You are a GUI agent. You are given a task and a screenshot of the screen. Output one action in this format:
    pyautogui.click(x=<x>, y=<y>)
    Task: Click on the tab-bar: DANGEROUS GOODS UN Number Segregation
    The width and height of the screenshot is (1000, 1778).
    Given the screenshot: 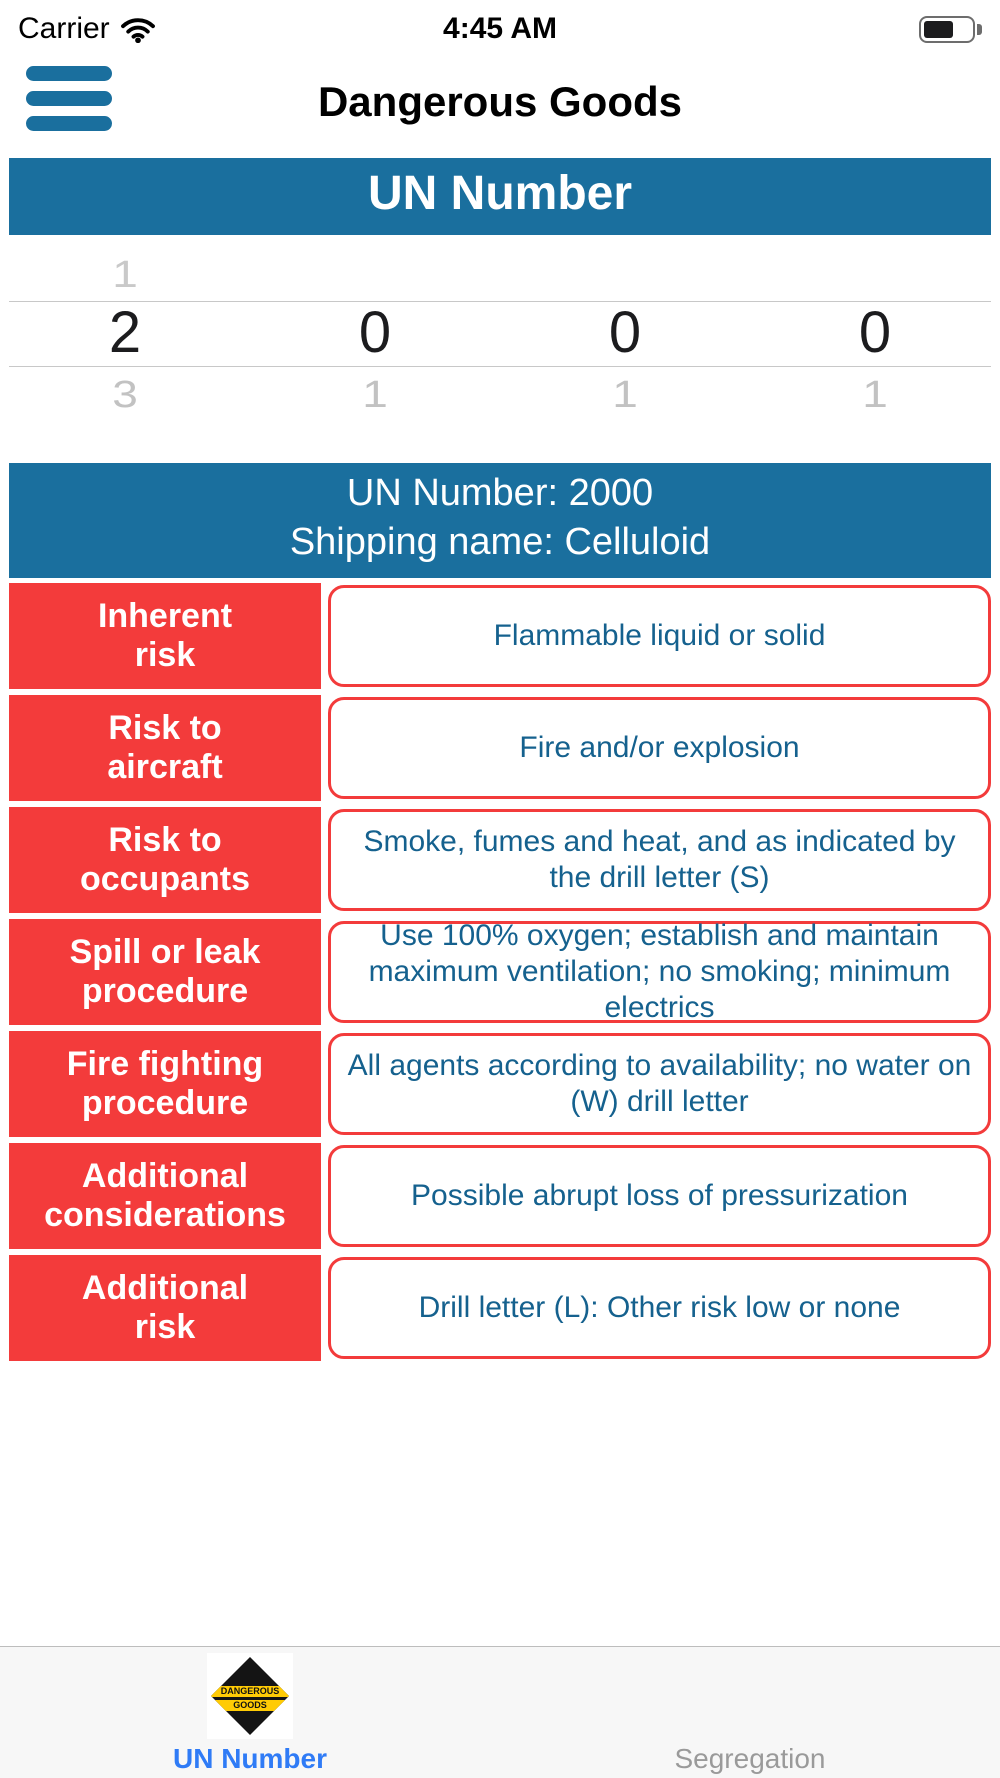 What is the action you would take?
    pyautogui.click(x=500, y=1712)
    